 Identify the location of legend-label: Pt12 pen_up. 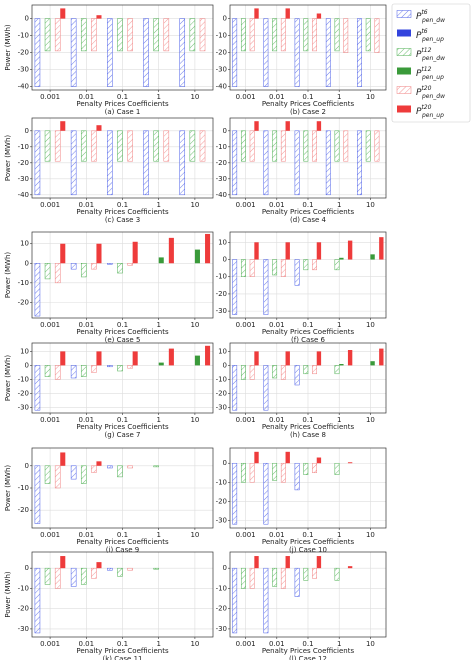
(430, 73).